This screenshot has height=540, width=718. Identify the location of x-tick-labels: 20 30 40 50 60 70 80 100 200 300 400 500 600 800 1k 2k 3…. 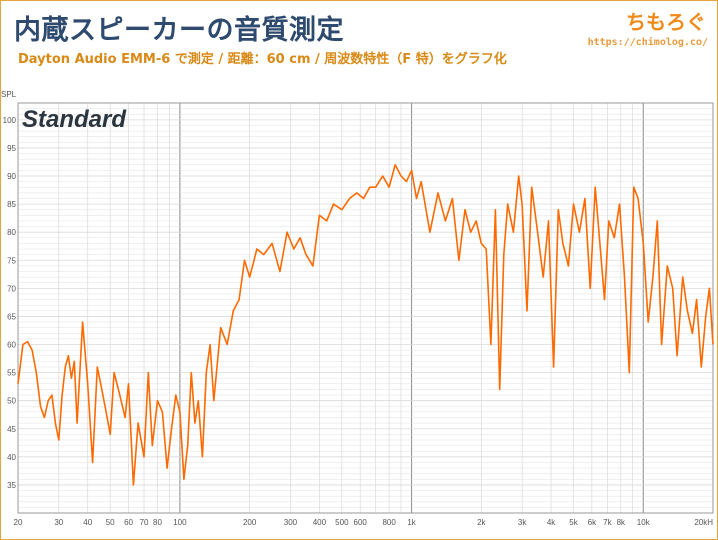
(364, 522).